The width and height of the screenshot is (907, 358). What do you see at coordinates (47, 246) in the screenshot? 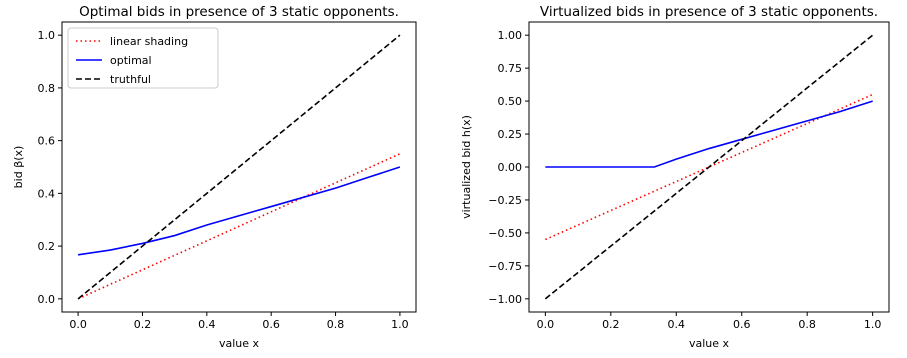
I see `y-tick-label: 0.2` at bounding box center [47, 246].